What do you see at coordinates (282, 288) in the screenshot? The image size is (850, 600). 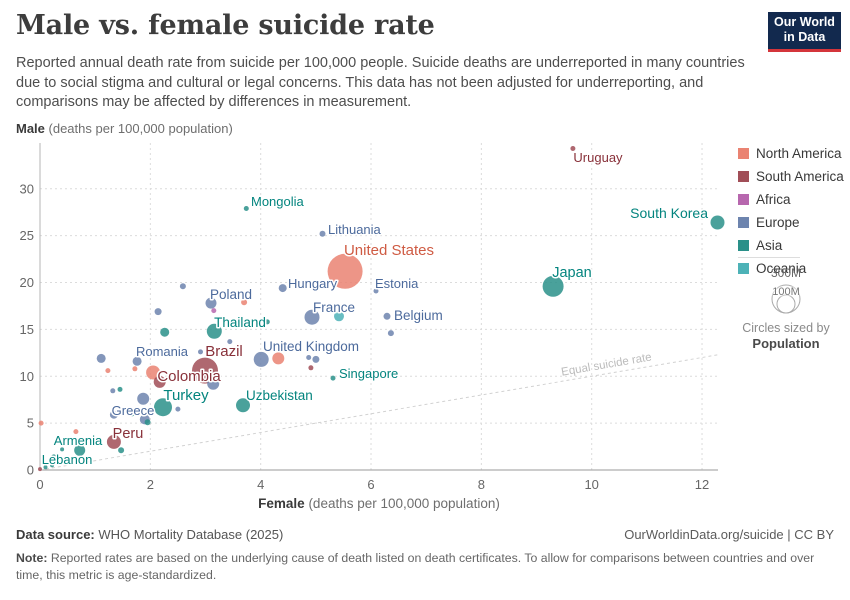 I see `point-hungary` at bounding box center [282, 288].